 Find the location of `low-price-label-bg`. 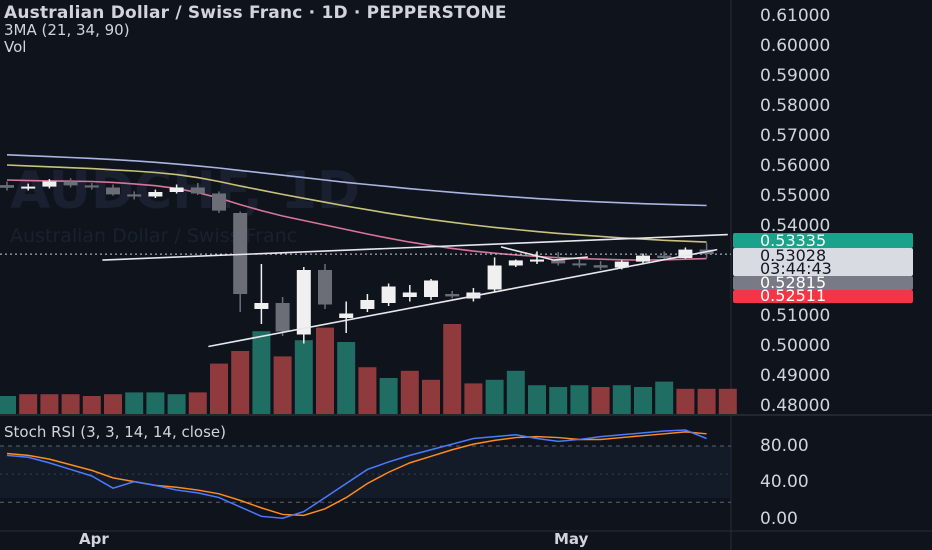

low-price-label-bg is located at coordinates (823, 296).